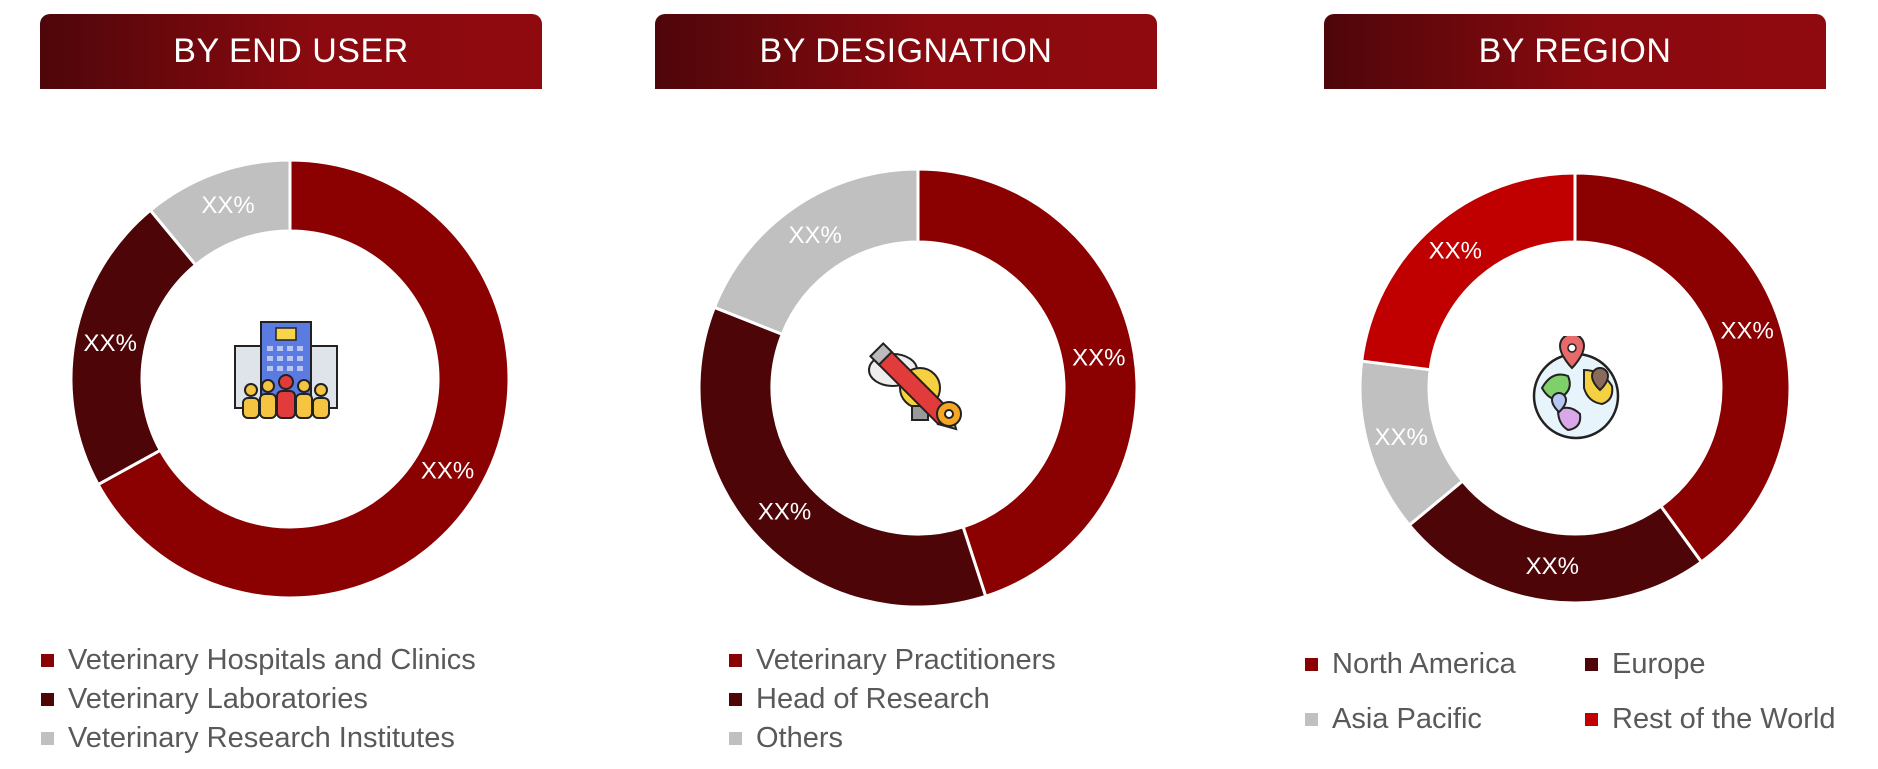  I want to click on hospital-building-icon, so click(286, 373).